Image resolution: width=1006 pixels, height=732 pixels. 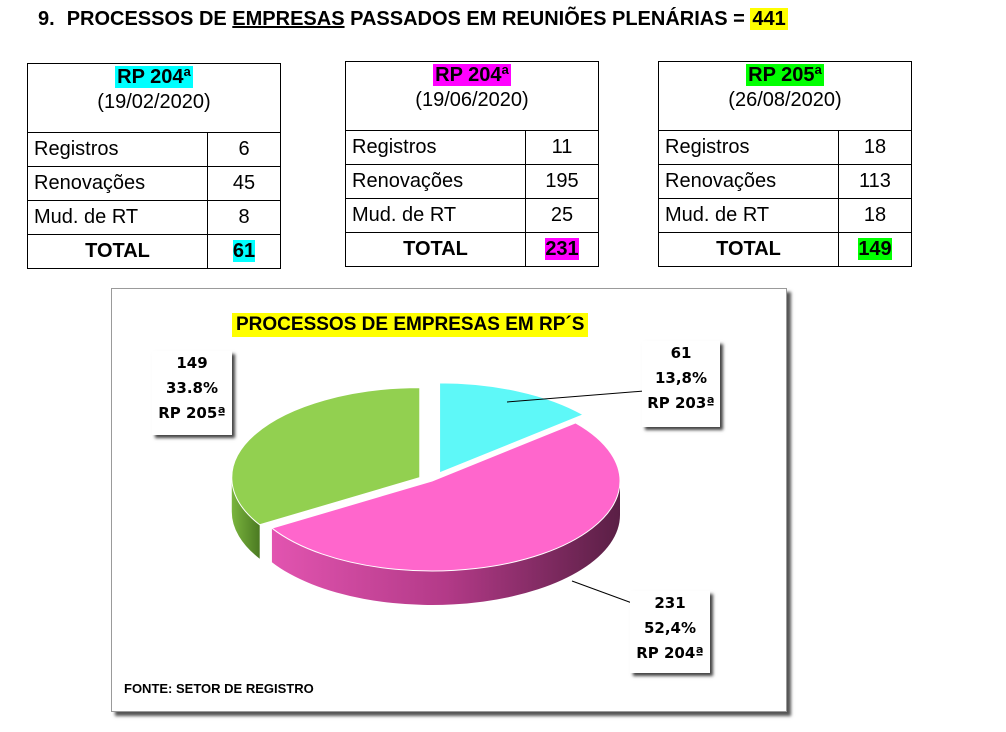 I want to click on total-row: TOTAL 149, so click(x=785, y=249).